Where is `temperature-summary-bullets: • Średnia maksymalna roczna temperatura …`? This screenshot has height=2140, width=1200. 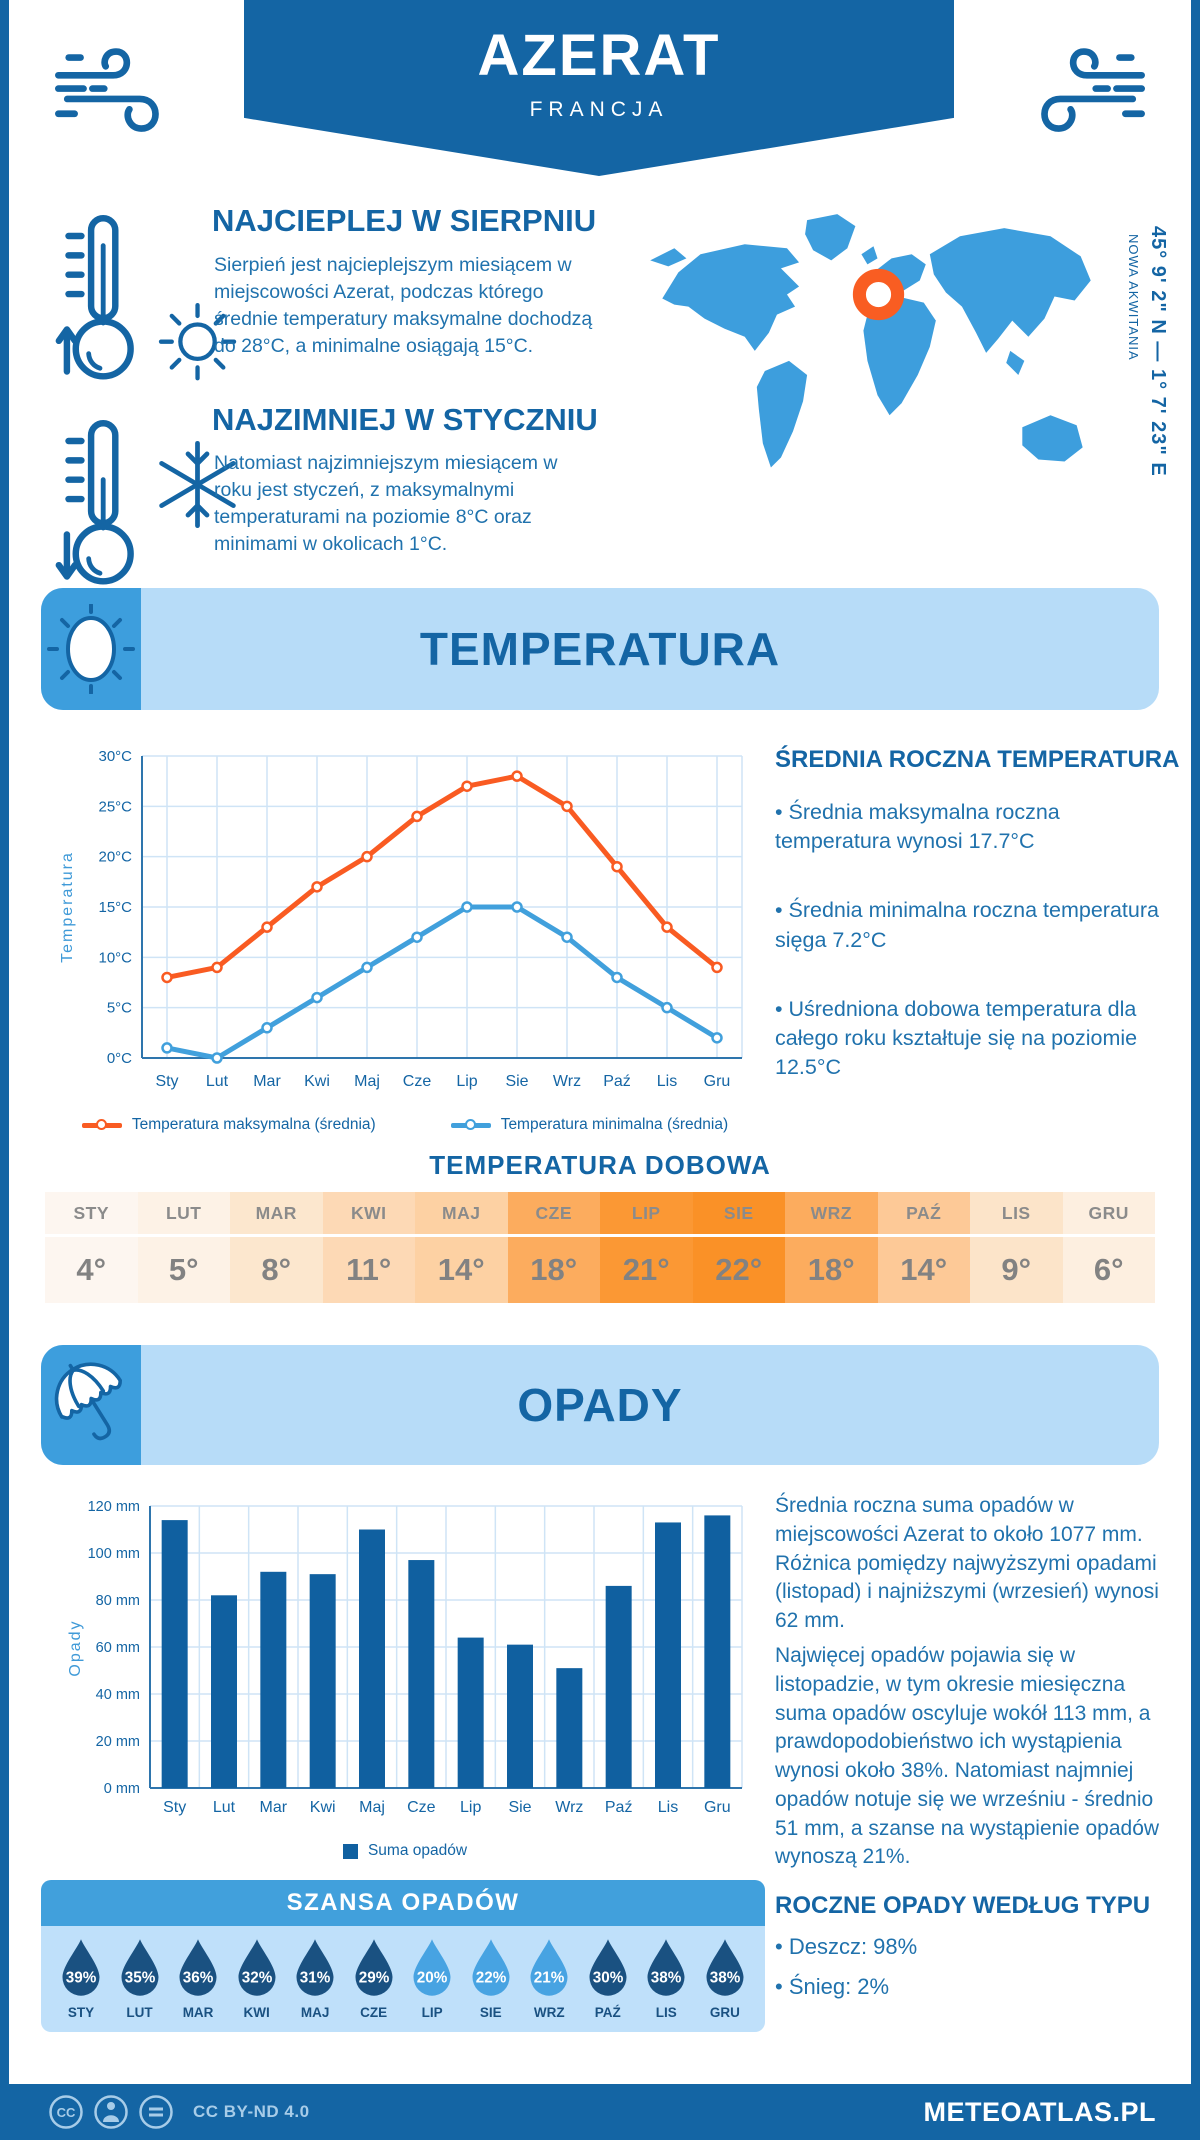 temperature-summary-bullets: • Średnia maksymalna roczna temperatura … is located at coordinates (971, 960).